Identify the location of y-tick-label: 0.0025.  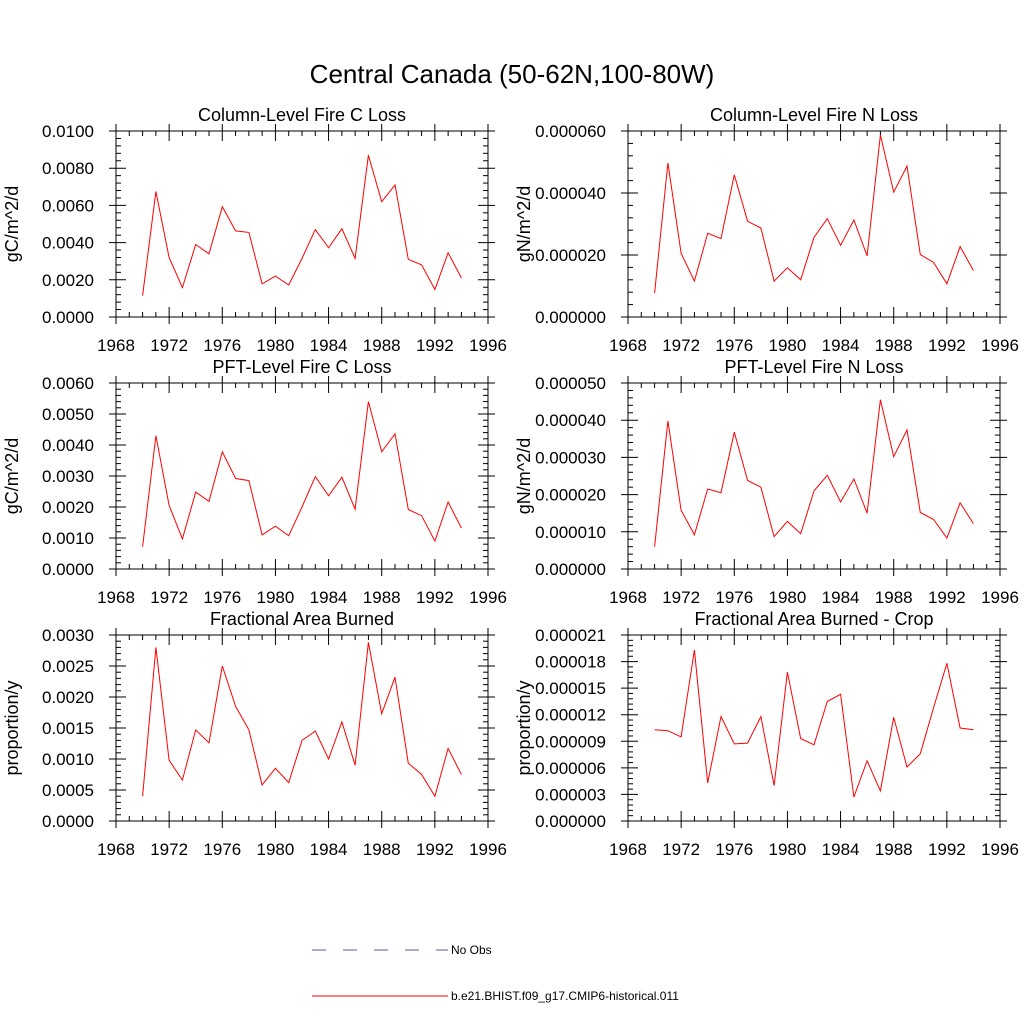
(68, 666).